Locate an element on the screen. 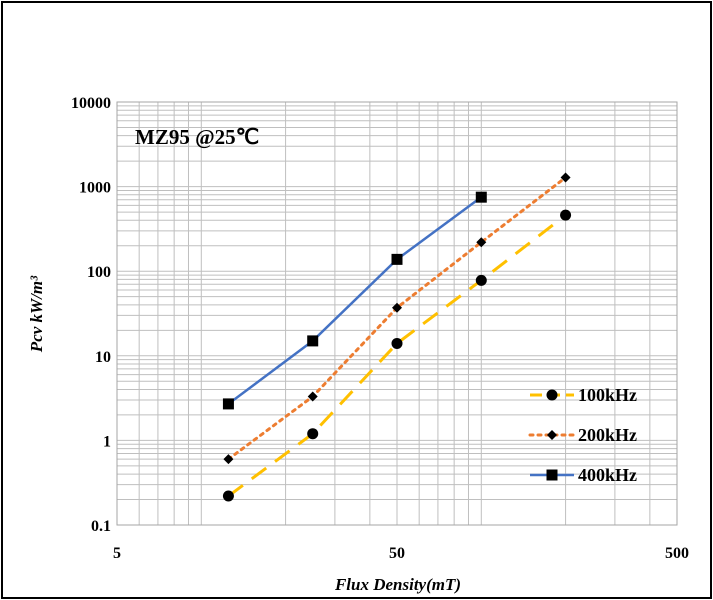 Image resolution: width=713 pixels, height=600 pixels. legend-item: 200kHz is located at coordinates (582, 435).